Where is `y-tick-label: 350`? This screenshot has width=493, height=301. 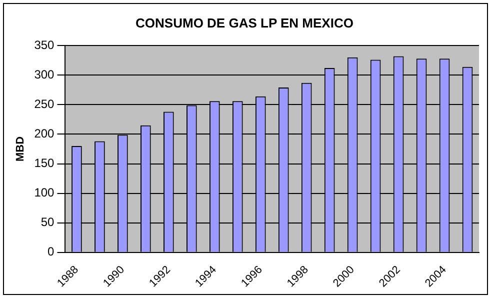
y-tick-label: 350 is located at coordinates (44, 45).